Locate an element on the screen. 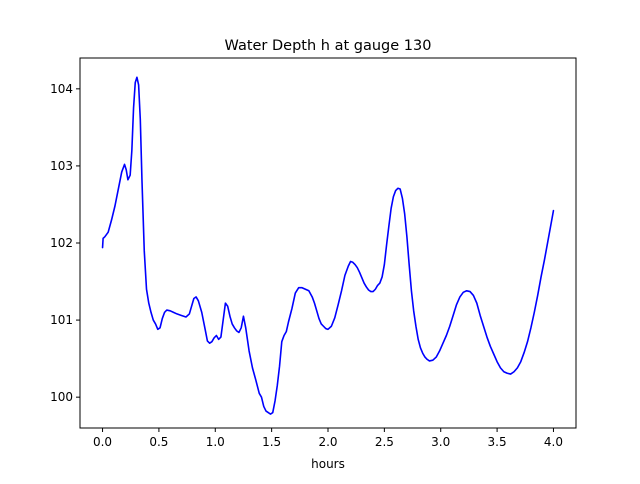 The image size is (640, 484). y-tick-label: 100 is located at coordinates (61, 397).